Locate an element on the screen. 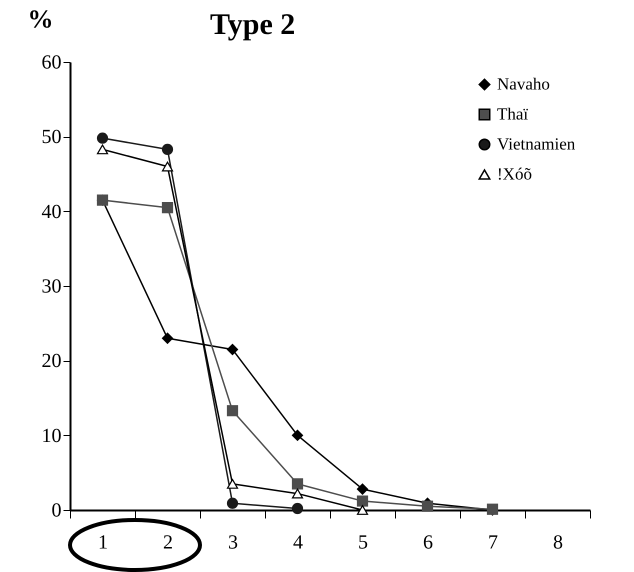 The image size is (634, 572). x-tick-label: 3 is located at coordinates (233, 543).